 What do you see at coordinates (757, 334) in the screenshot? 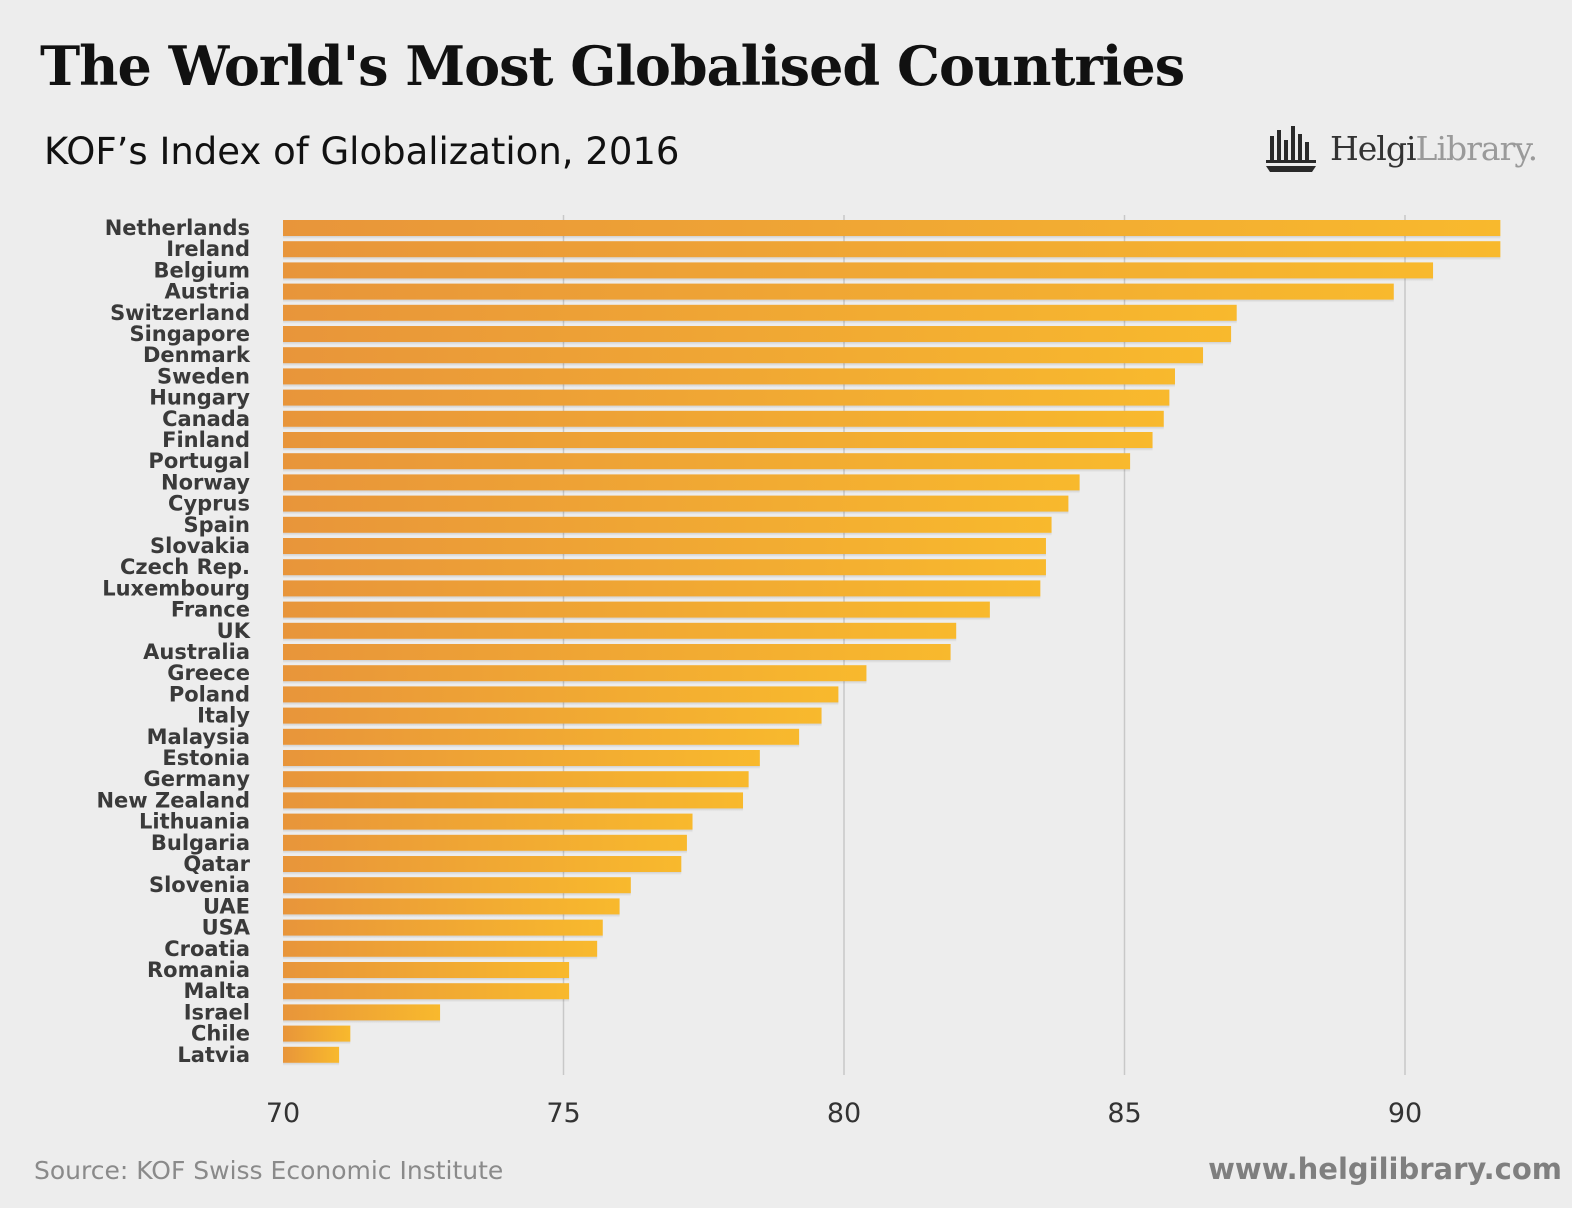
I see `bar-singapore` at bounding box center [757, 334].